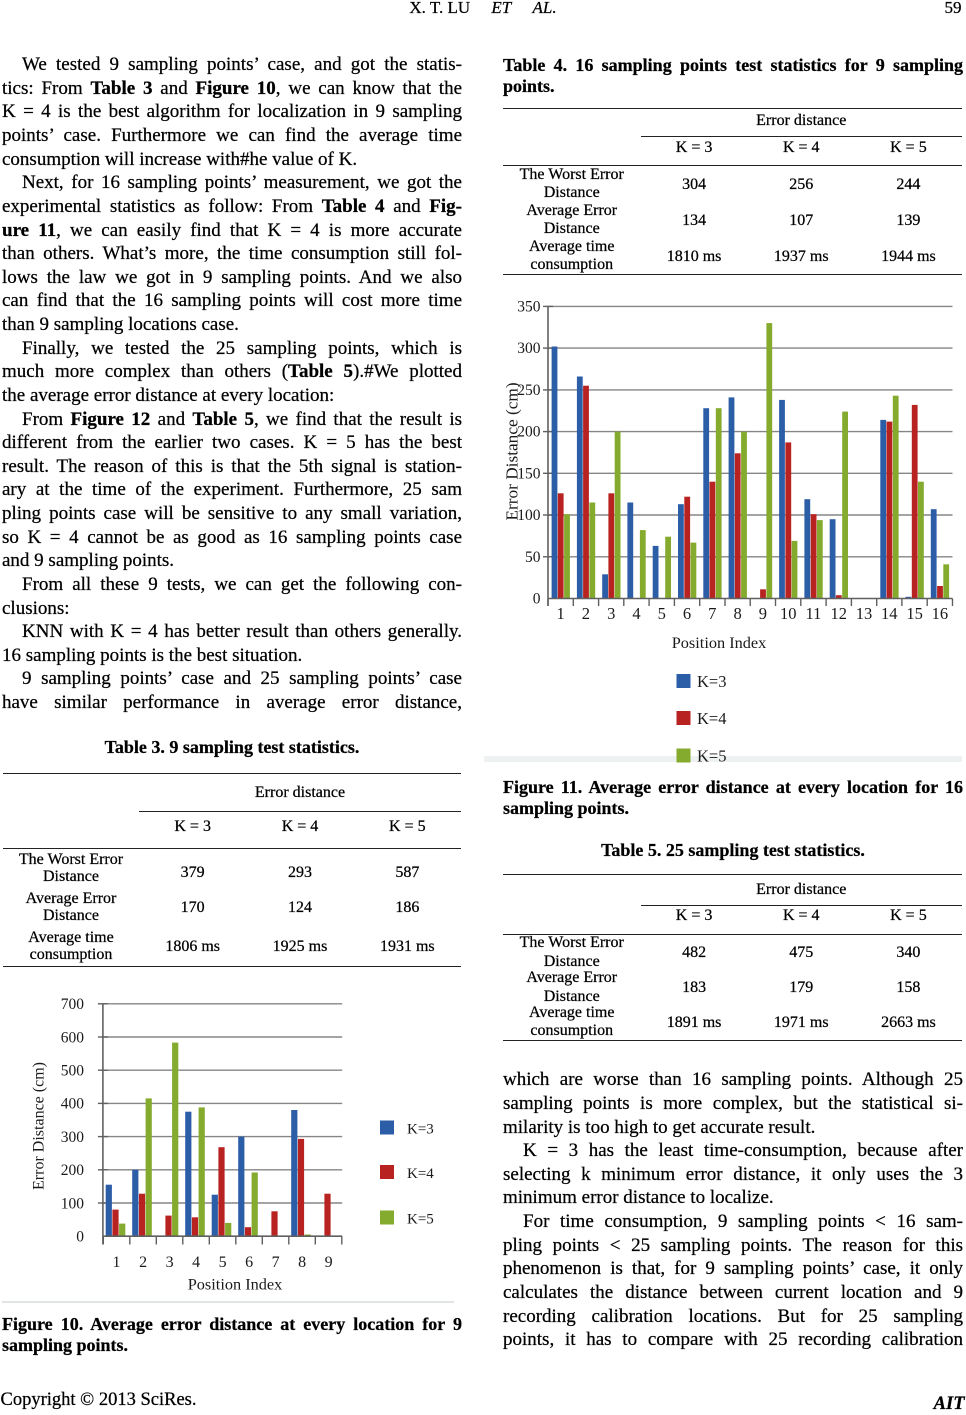  Describe the element at coordinates (73, 1004) in the screenshot. I see `svg-text: 700` at that location.